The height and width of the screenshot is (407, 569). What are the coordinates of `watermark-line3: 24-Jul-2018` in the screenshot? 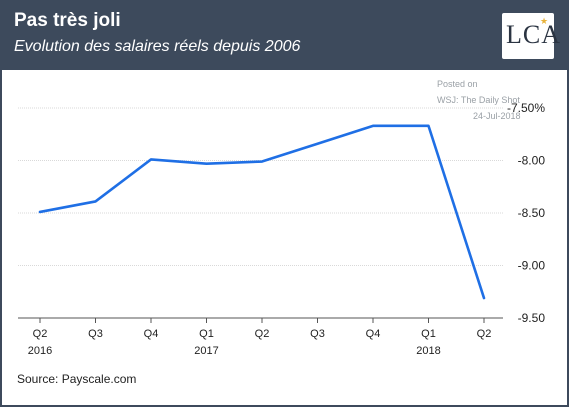 It's located at (497, 116).